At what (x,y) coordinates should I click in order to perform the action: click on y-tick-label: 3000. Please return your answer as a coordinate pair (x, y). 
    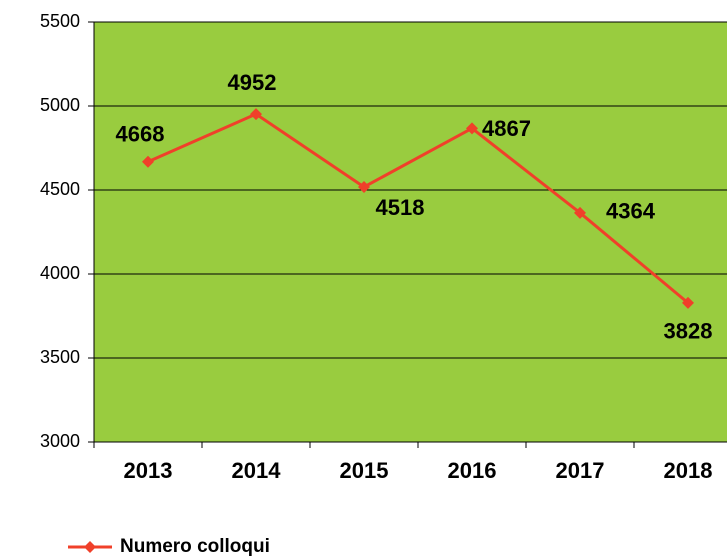
    Looking at the image, I should click on (60, 441).